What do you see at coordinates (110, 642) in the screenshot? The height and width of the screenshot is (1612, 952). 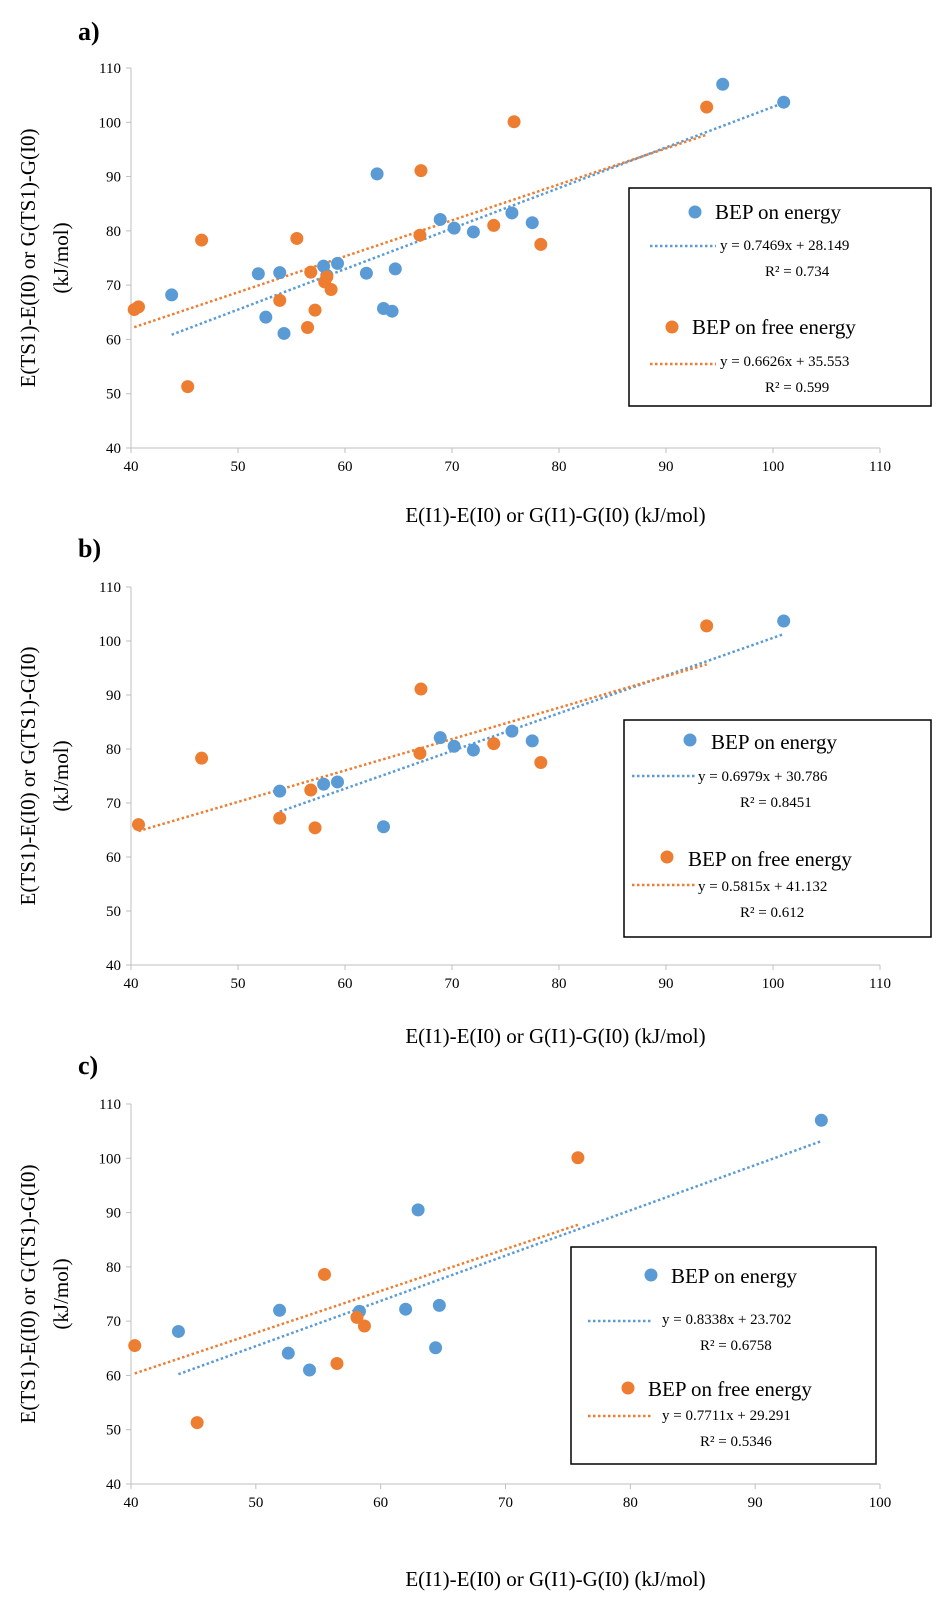 I see `y-tick-label: 100` at bounding box center [110, 642].